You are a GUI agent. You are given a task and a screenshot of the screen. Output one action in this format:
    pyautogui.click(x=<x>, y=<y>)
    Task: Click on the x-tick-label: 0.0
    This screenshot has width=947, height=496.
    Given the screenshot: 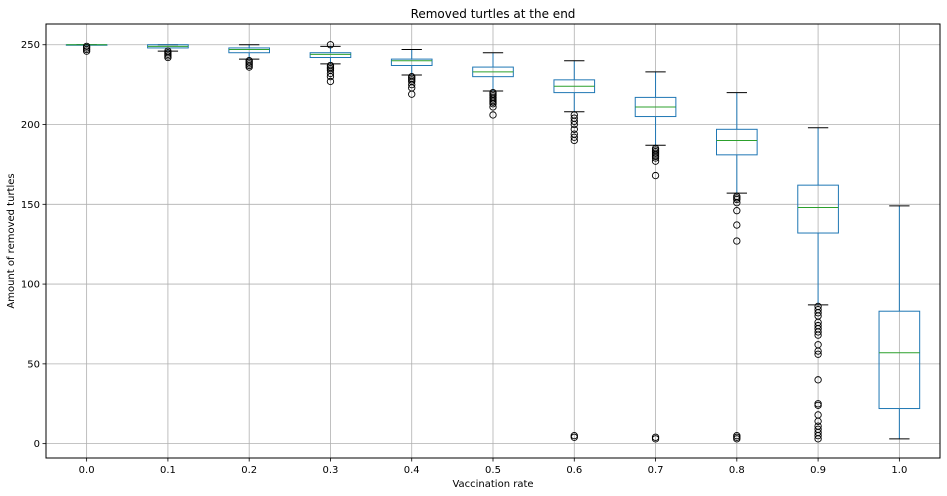 What is the action you would take?
    pyautogui.click(x=87, y=470)
    